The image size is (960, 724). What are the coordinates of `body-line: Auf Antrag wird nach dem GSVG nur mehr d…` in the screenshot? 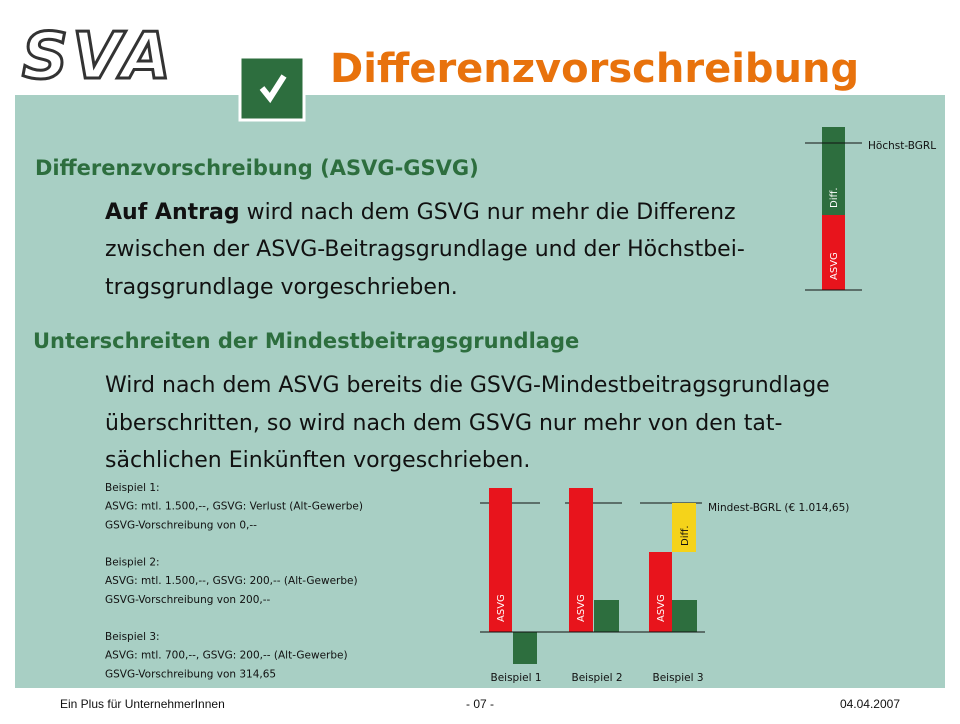 It's located at (420, 212).